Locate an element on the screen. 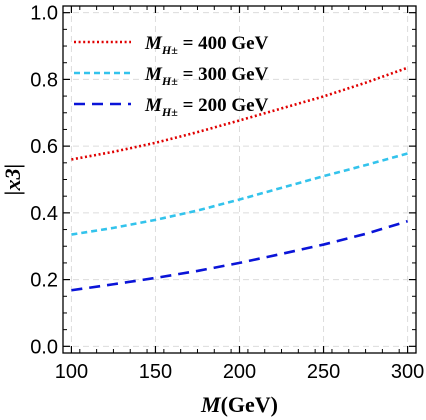  x-tick-label: 300 is located at coordinates (407, 372).